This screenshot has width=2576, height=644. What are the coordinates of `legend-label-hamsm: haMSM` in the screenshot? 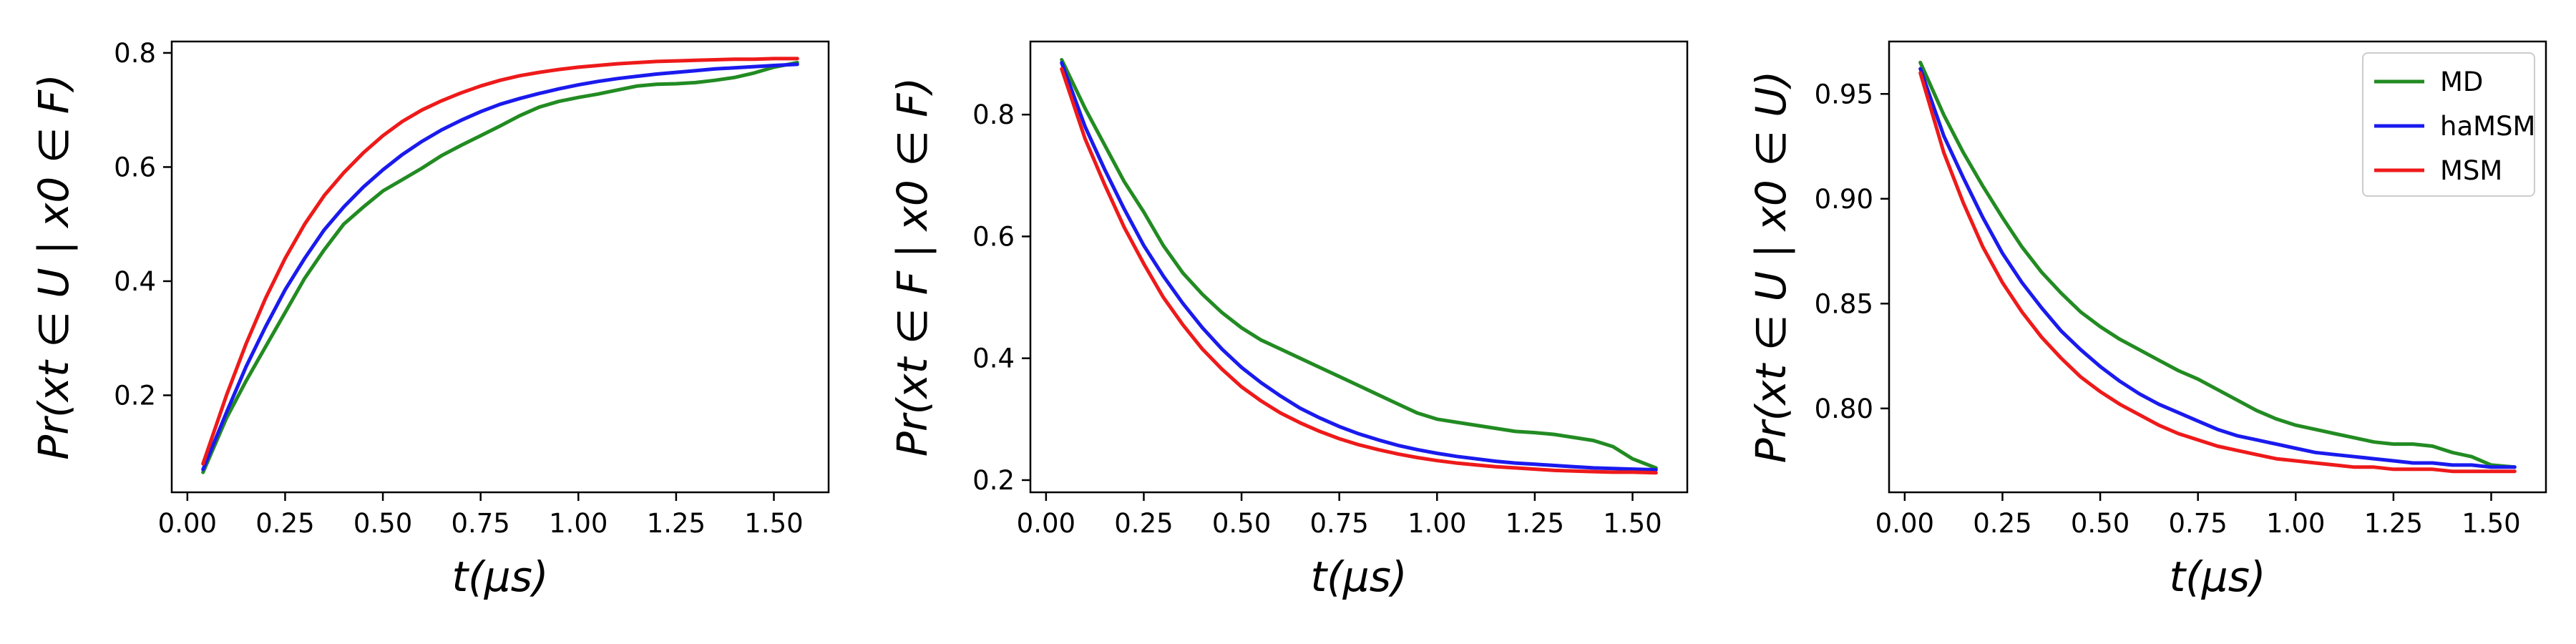 It's located at (2487, 126).